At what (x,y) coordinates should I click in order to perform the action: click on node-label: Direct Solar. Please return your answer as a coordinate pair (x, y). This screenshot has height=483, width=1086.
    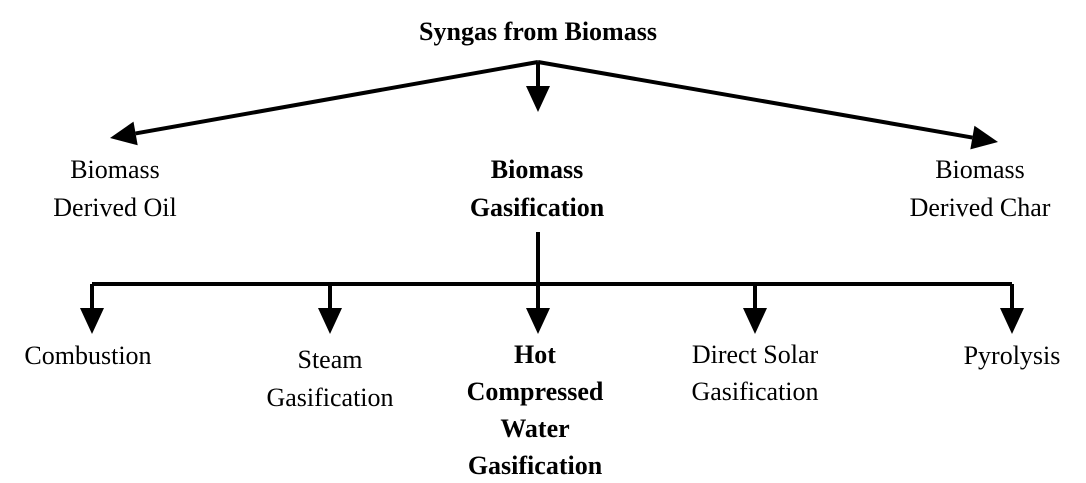
    Looking at the image, I should click on (755, 354).